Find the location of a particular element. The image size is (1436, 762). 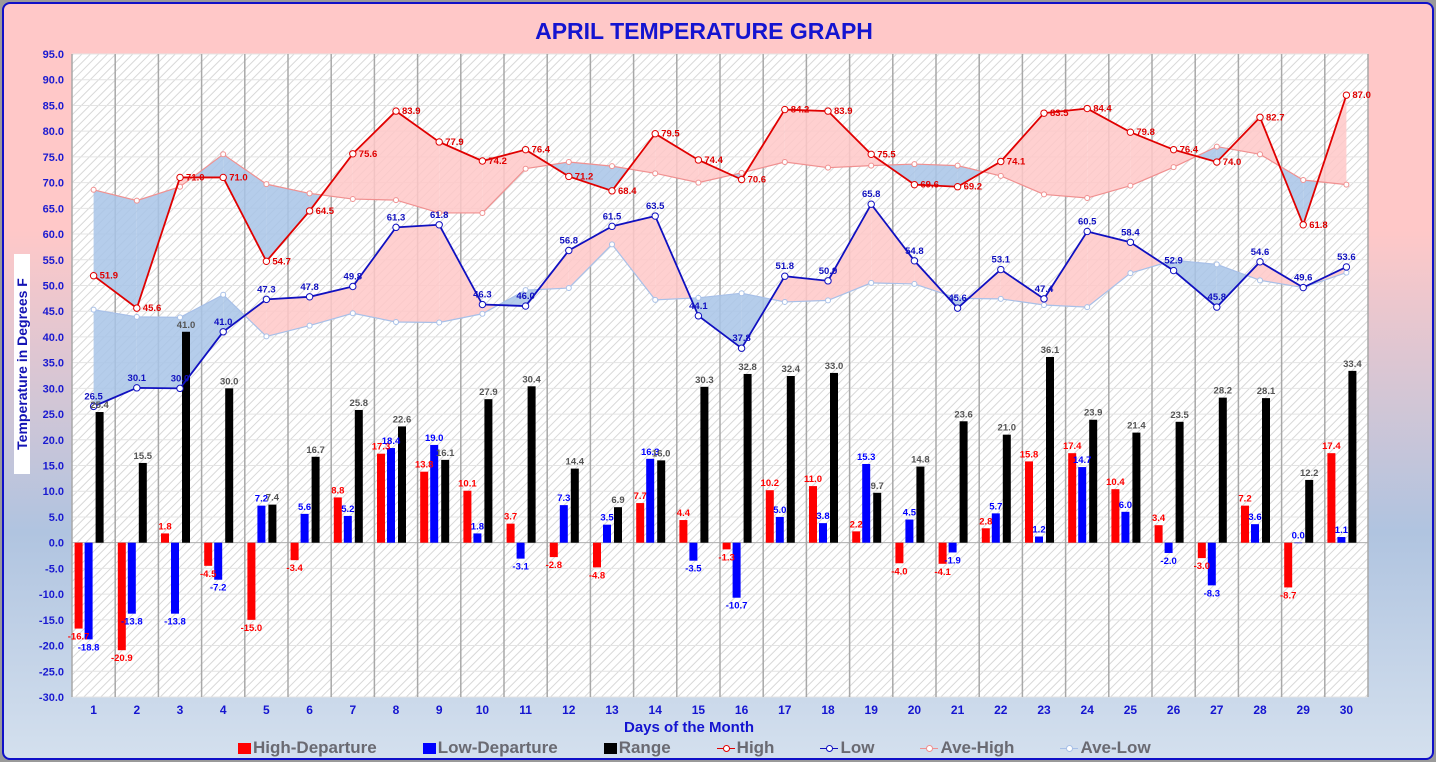

high-data-label: 70.6 is located at coordinates (757, 180).